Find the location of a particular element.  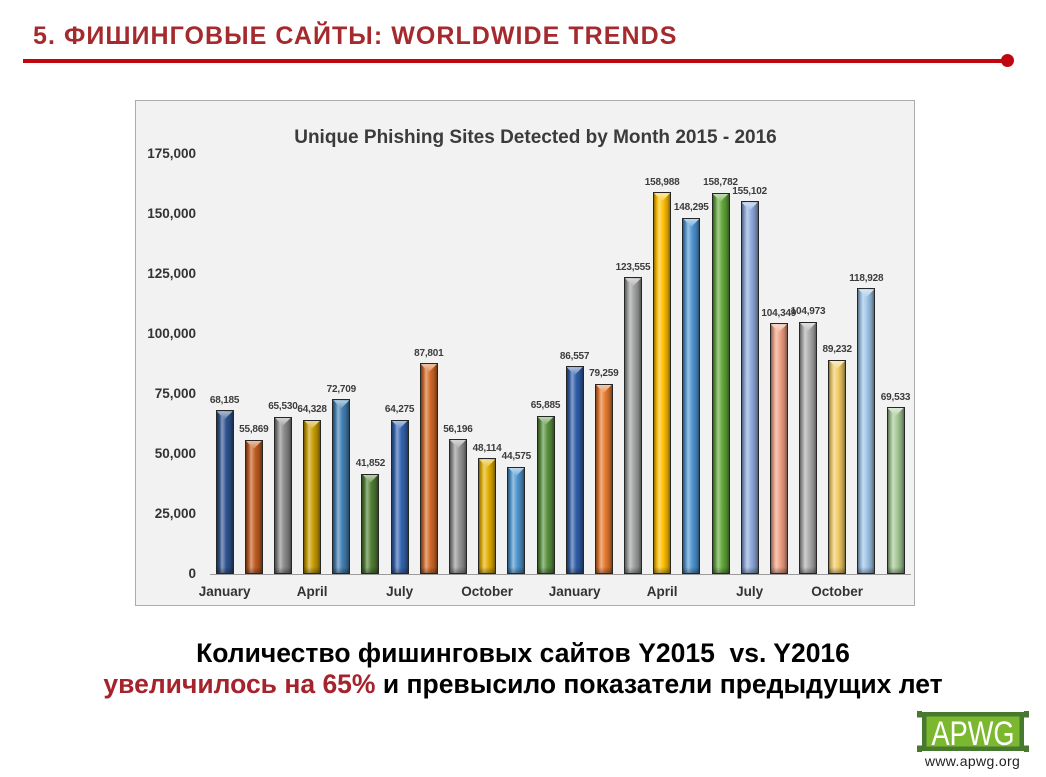

svg-text: APWG is located at coordinates (973, 733).